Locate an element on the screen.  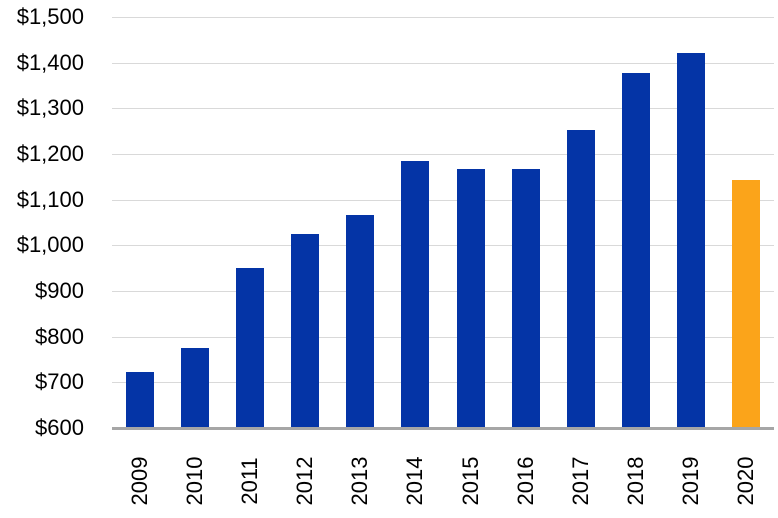
x-tick-label-2014: 2014 is located at coordinates (415, 481).